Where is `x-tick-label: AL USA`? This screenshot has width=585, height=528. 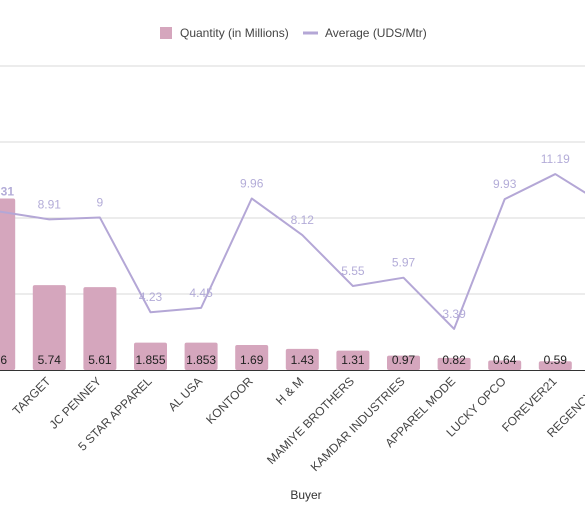
x-tick-label: AL USA is located at coordinates (185, 394).